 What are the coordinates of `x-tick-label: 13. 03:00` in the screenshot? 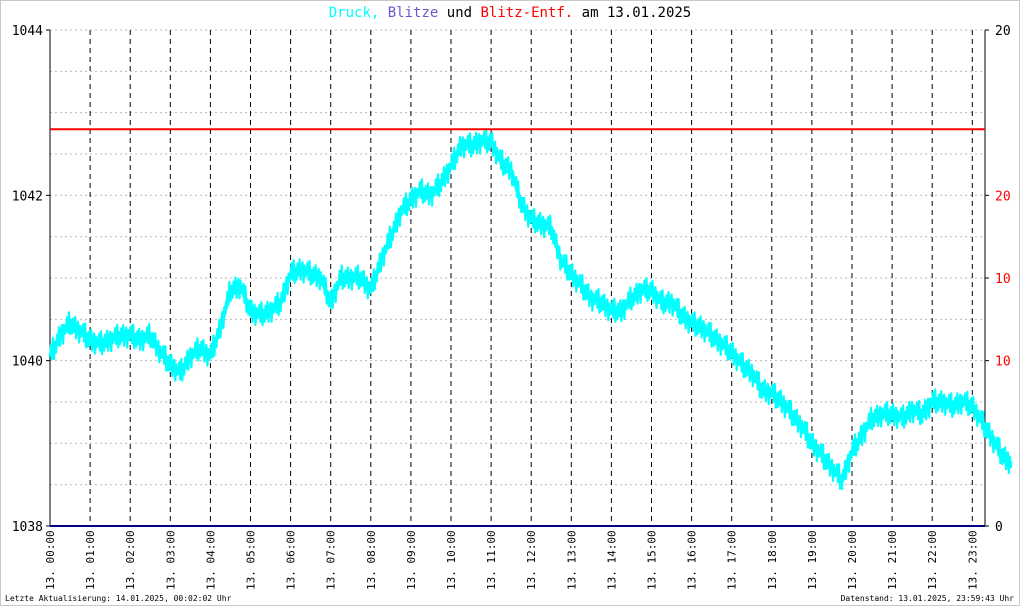 It's located at (170, 560).